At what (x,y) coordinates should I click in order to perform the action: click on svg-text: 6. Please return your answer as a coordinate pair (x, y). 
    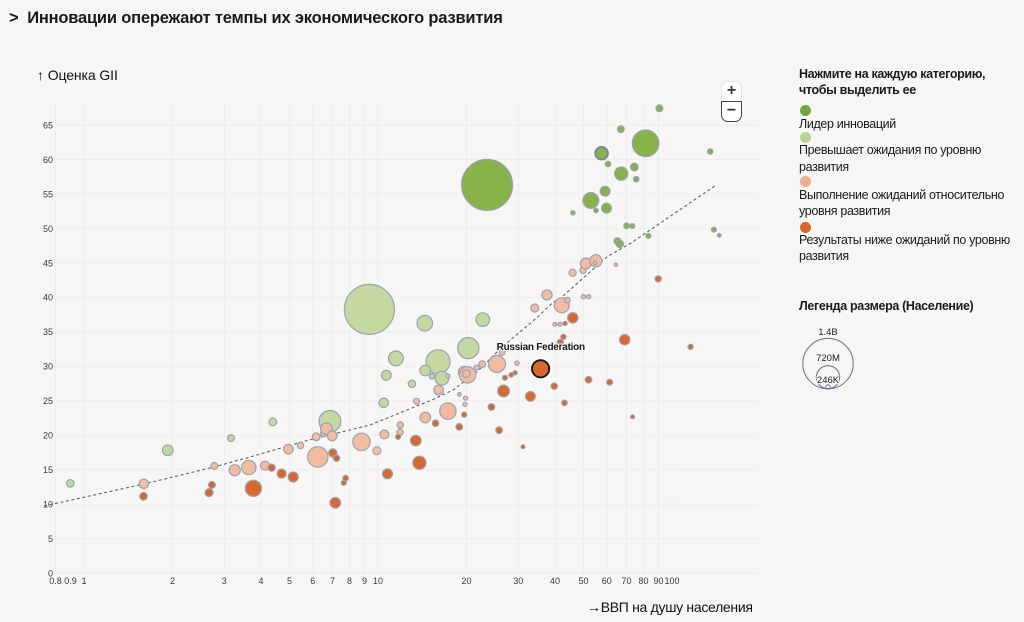
    Looking at the image, I should click on (312, 581).